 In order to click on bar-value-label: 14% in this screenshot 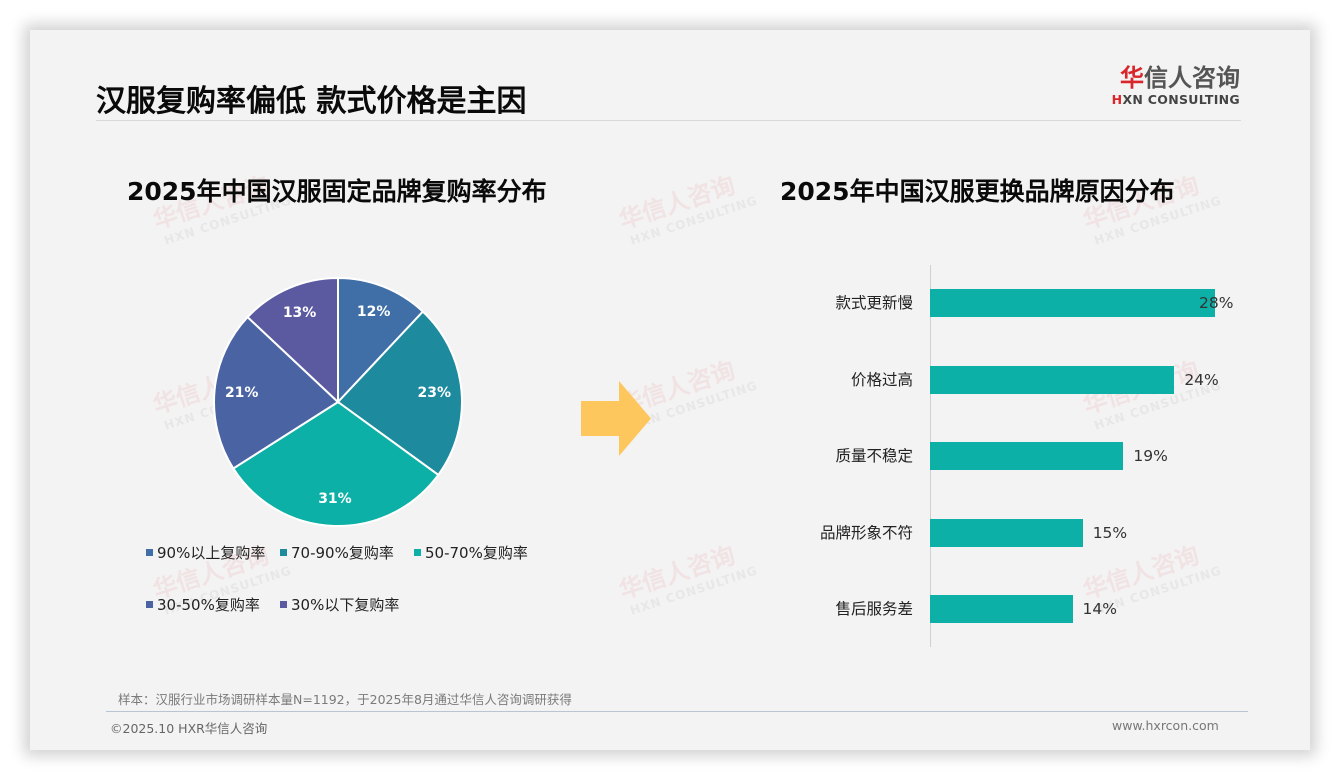, I will do `click(1099, 609)`.